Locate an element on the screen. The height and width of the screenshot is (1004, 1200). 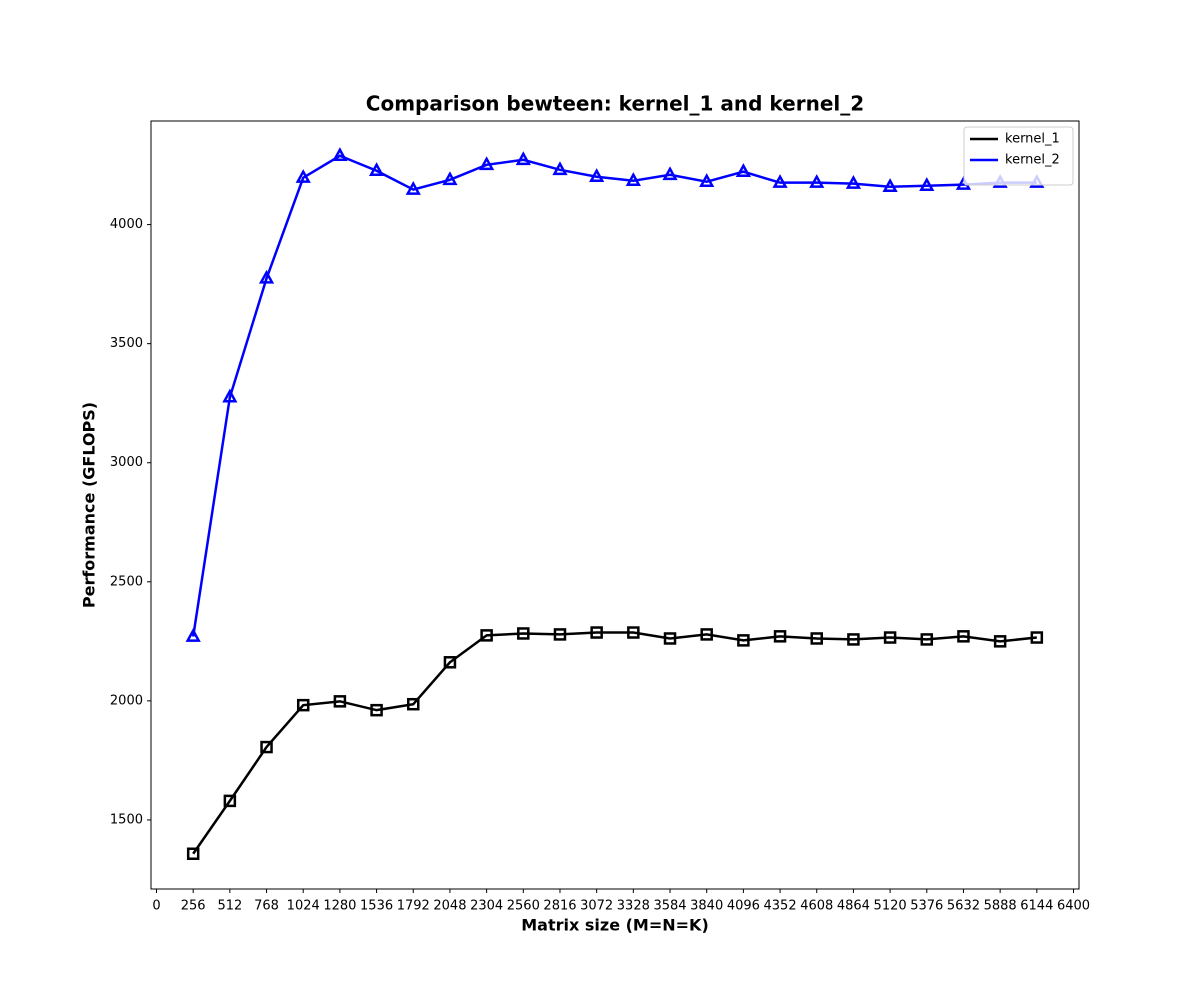
legend-box is located at coordinates (1018, 156).